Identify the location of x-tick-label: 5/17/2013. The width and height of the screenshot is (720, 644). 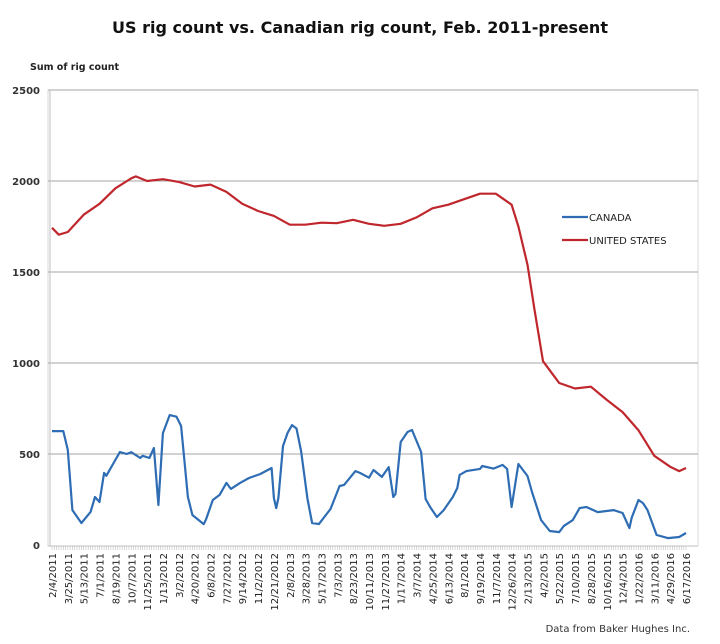
(322, 578).